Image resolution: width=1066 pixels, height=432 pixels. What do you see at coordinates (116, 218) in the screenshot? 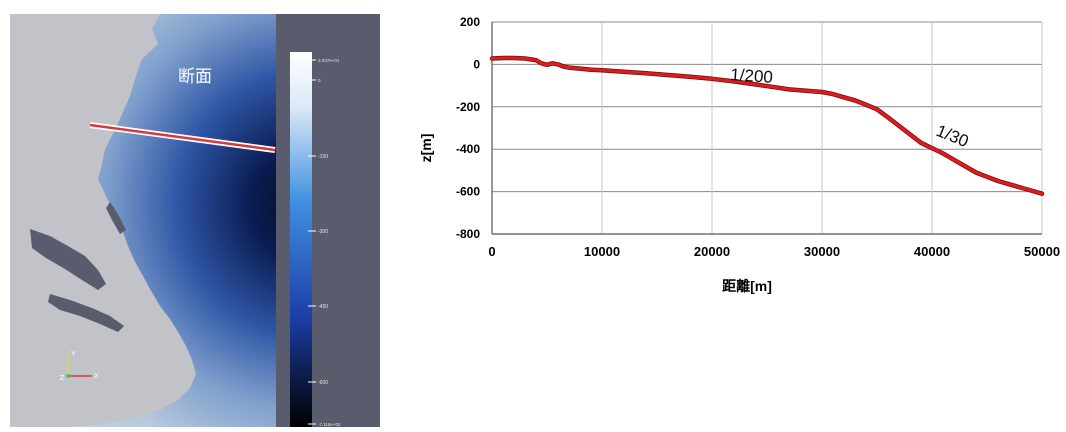
I see `coastal-lagoon` at bounding box center [116, 218].